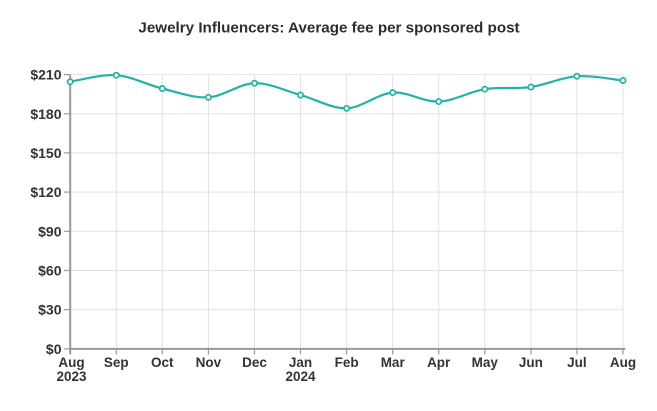 The image size is (657, 411). Describe the element at coordinates (577, 362) in the screenshot. I see `svg-text: Jul` at that location.